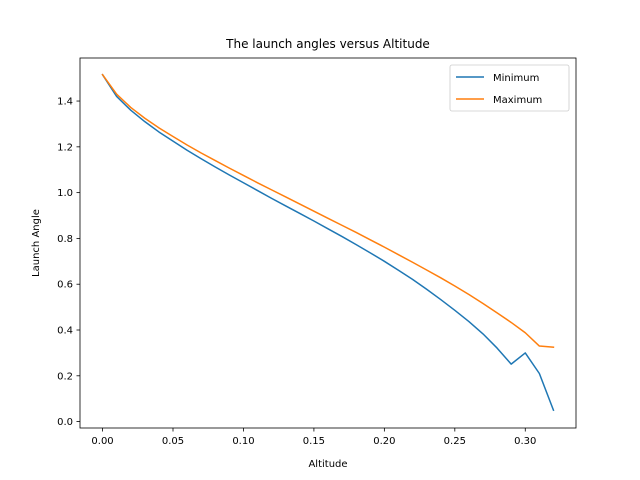  I want to click on x-tick-label: 0.30, so click(525, 441).